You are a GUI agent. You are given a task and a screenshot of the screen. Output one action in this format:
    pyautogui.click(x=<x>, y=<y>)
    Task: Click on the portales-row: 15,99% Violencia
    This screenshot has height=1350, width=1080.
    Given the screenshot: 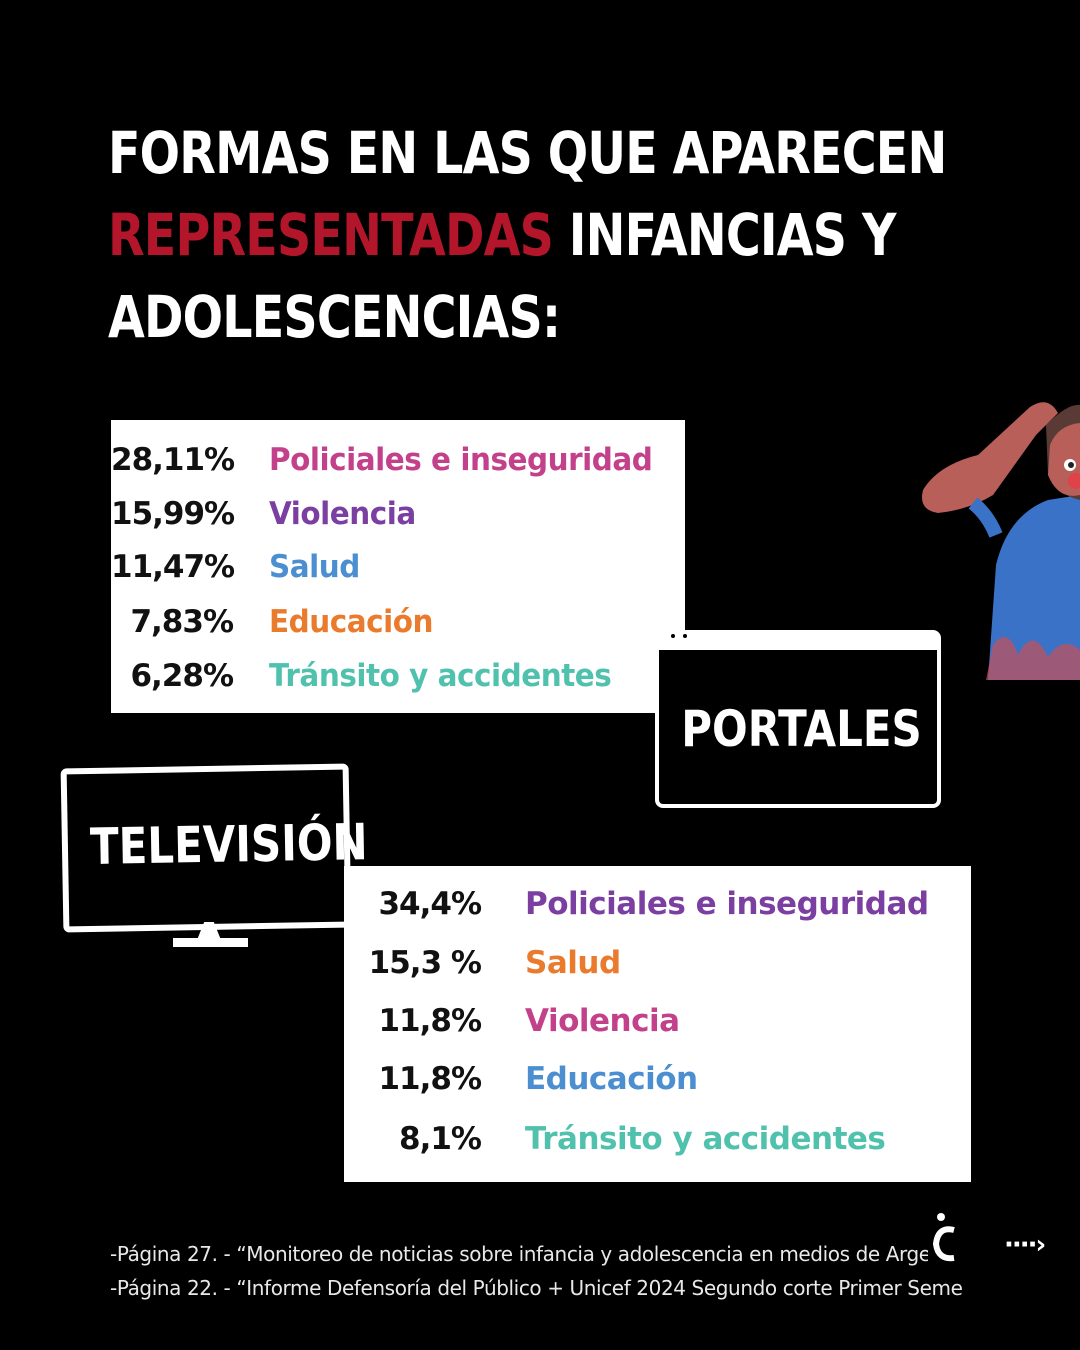 What is the action you would take?
    pyautogui.click(x=267, y=514)
    